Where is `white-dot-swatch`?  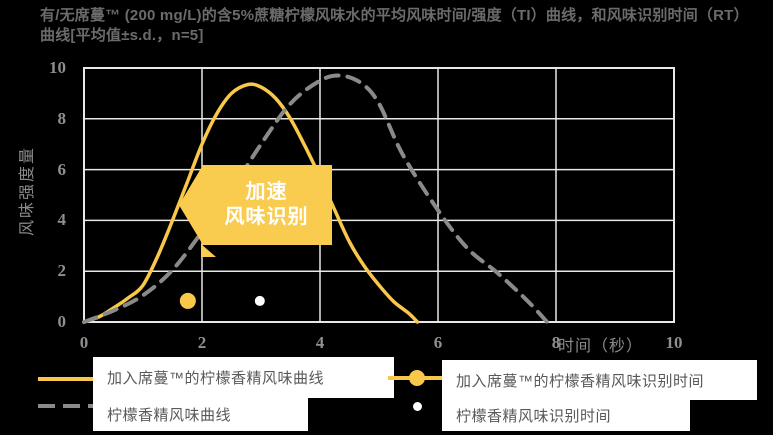
white-dot-swatch is located at coordinates (417, 406).